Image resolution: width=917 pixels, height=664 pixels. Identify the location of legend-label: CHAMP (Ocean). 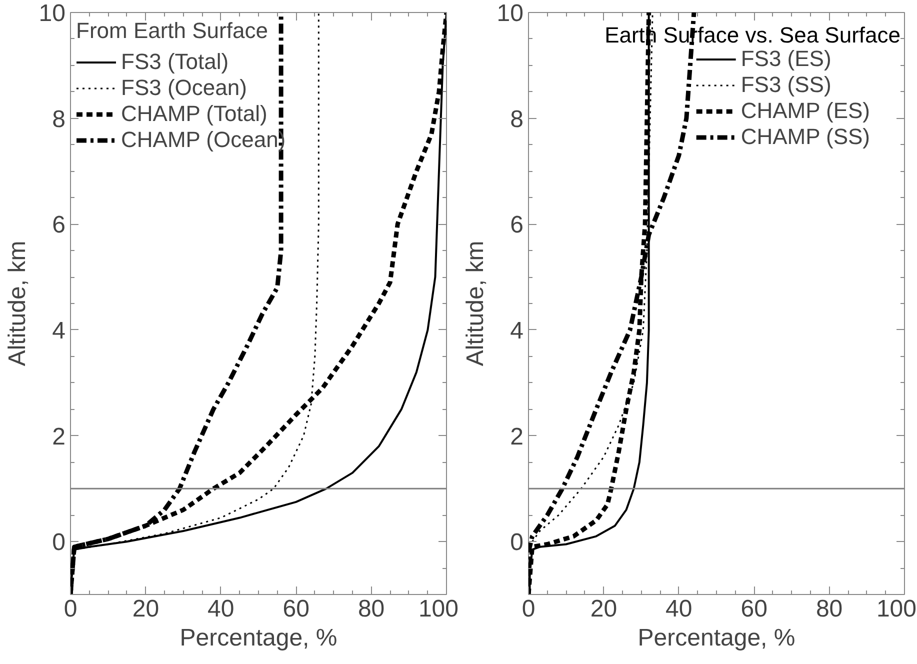
(203, 140).